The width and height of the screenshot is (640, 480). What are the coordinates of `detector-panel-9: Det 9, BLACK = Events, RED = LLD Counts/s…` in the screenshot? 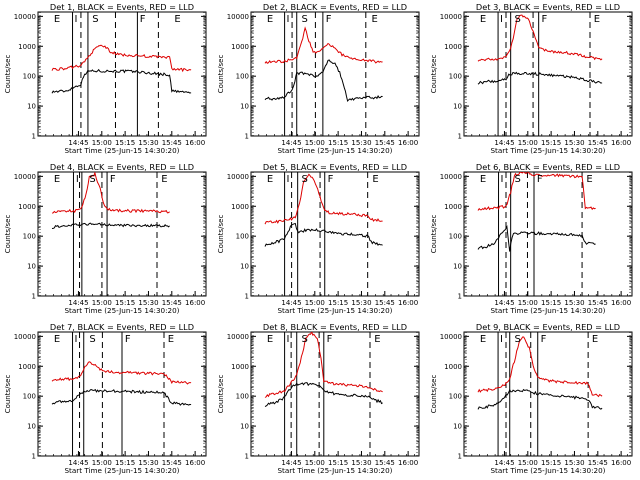 It's located at (531, 398).